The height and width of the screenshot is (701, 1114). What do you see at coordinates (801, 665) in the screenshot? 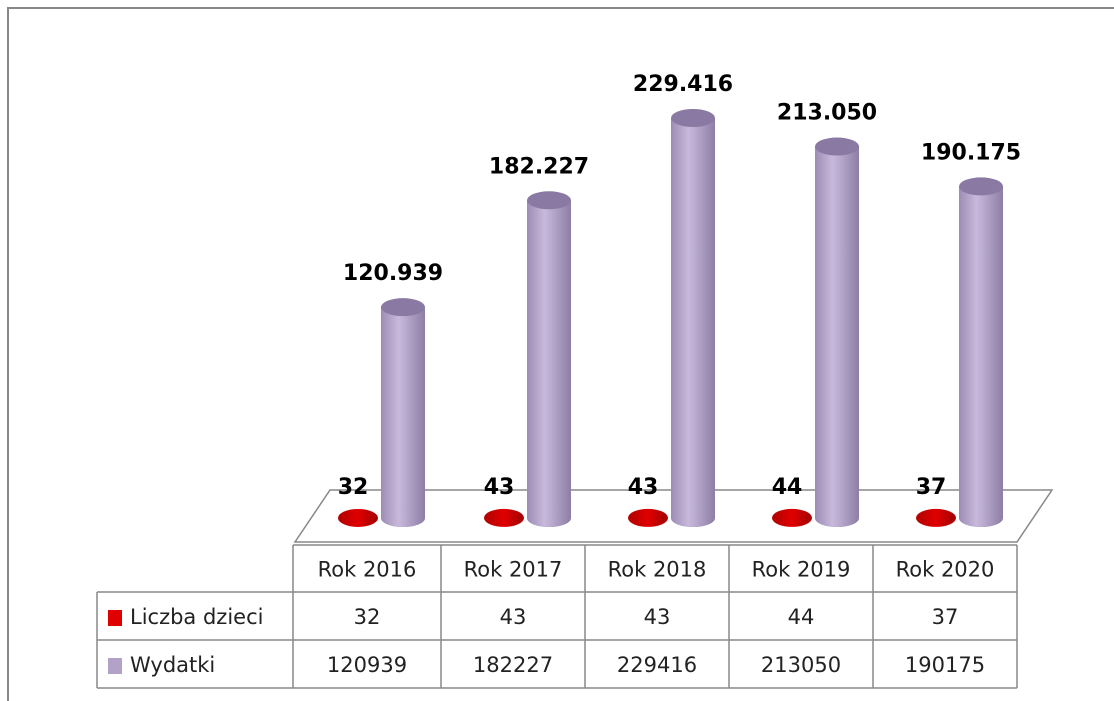
I see `table-cell: 213050` at bounding box center [801, 665].